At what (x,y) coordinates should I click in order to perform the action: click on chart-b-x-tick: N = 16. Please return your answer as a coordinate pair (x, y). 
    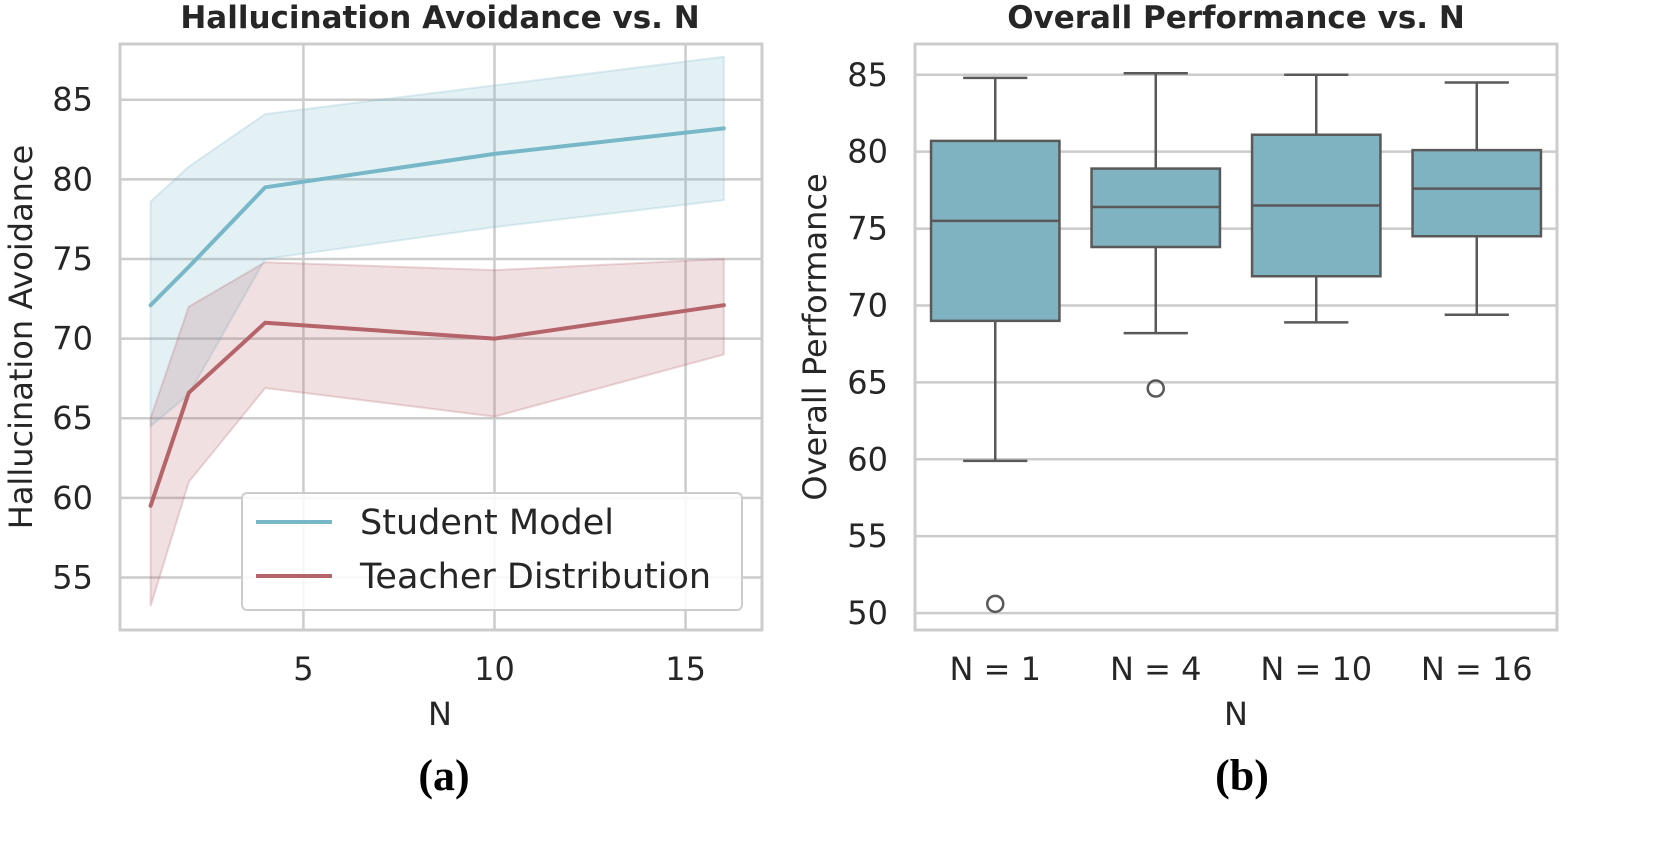
    Looking at the image, I should click on (1477, 669).